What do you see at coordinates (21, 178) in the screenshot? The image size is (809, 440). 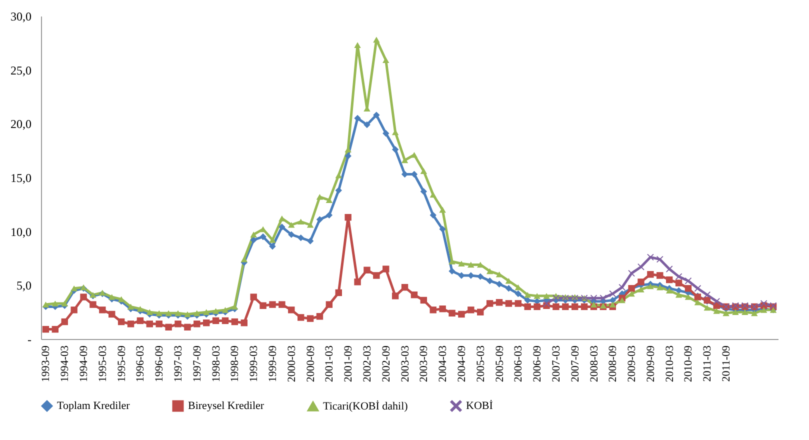 I see `y-tick-label: 15,0` at bounding box center [21, 178].